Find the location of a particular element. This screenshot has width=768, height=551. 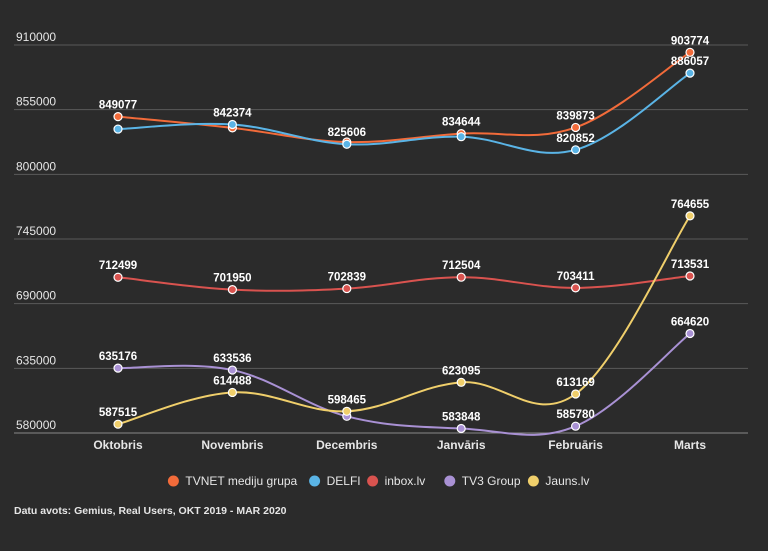

x-tick-label: Novembris is located at coordinates (232, 445).